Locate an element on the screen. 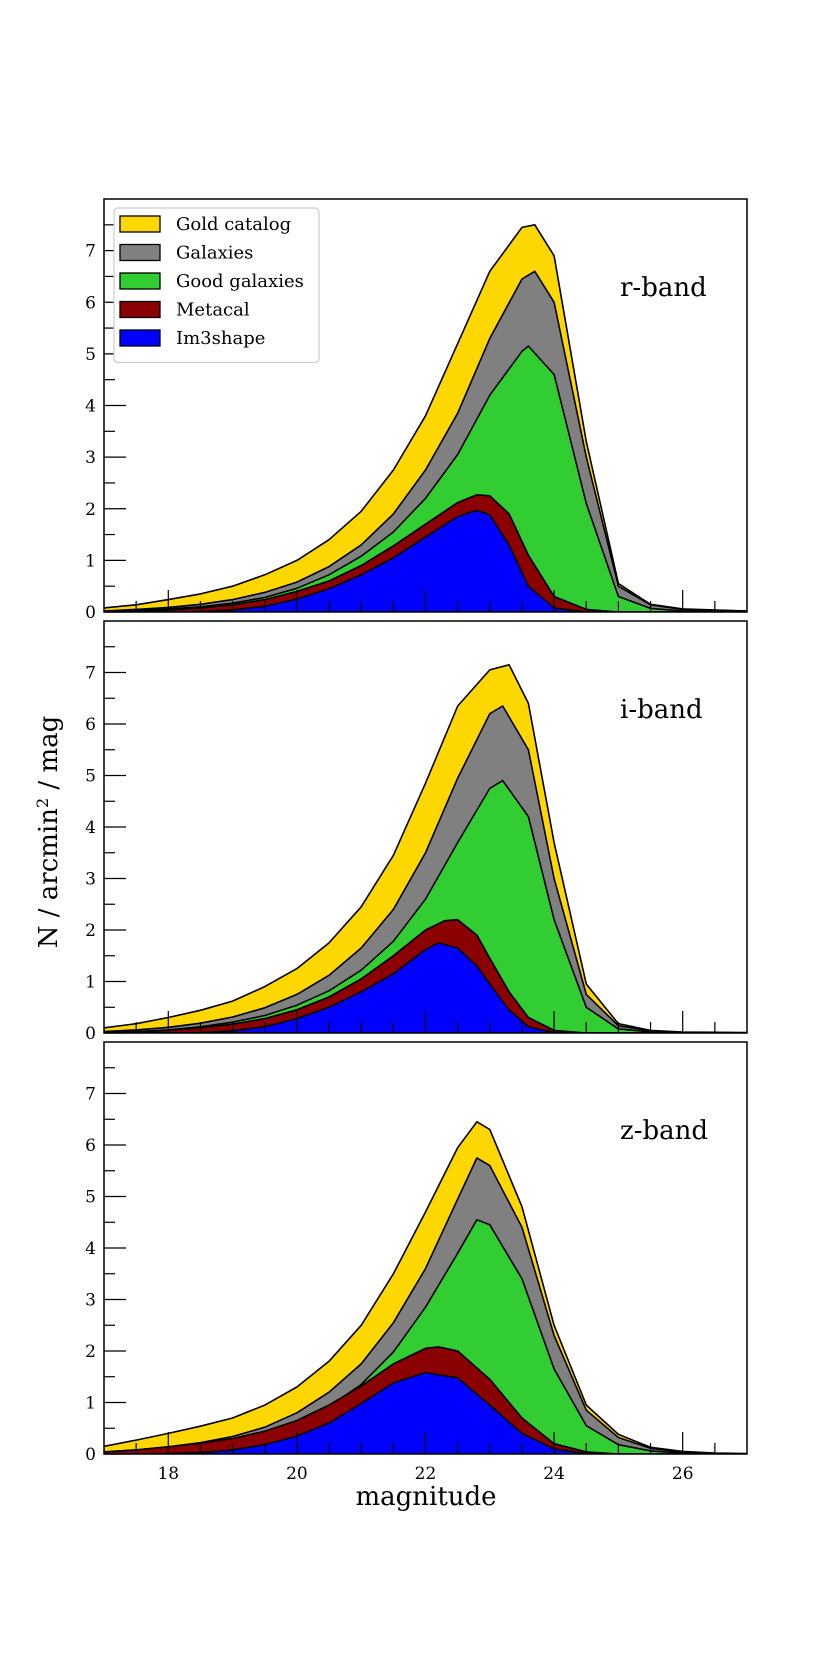 The width and height of the screenshot is (830, 1661). area-im3shape-r-band is located at coordinates (425, 560).